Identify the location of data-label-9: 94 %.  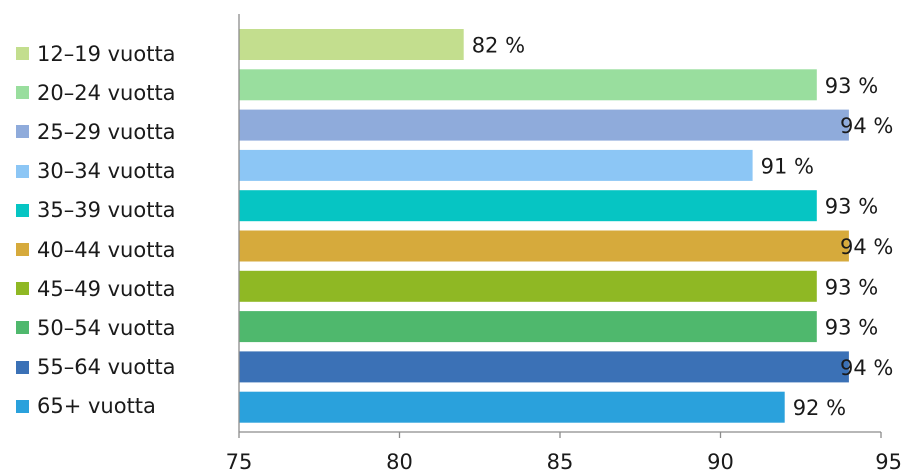
(866, 368).